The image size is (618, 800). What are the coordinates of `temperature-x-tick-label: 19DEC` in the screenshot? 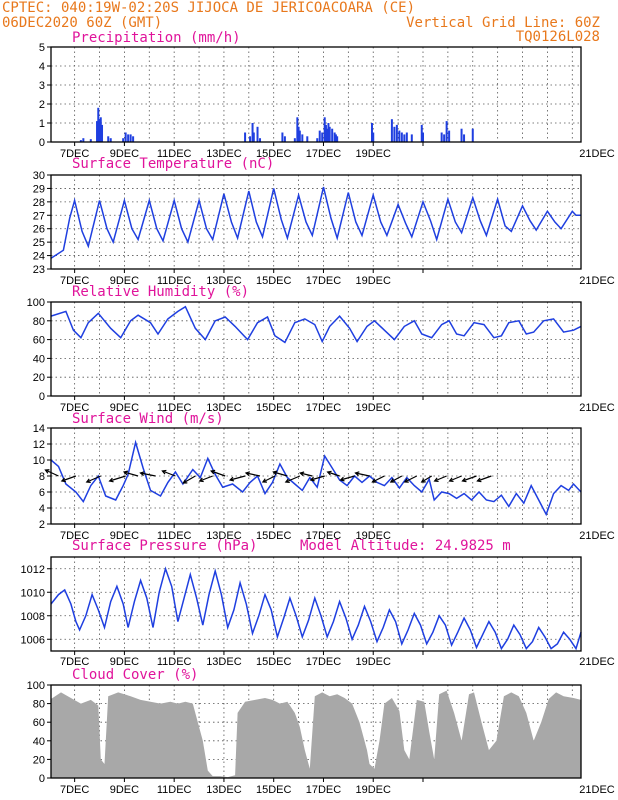 It's located at (373, 281).